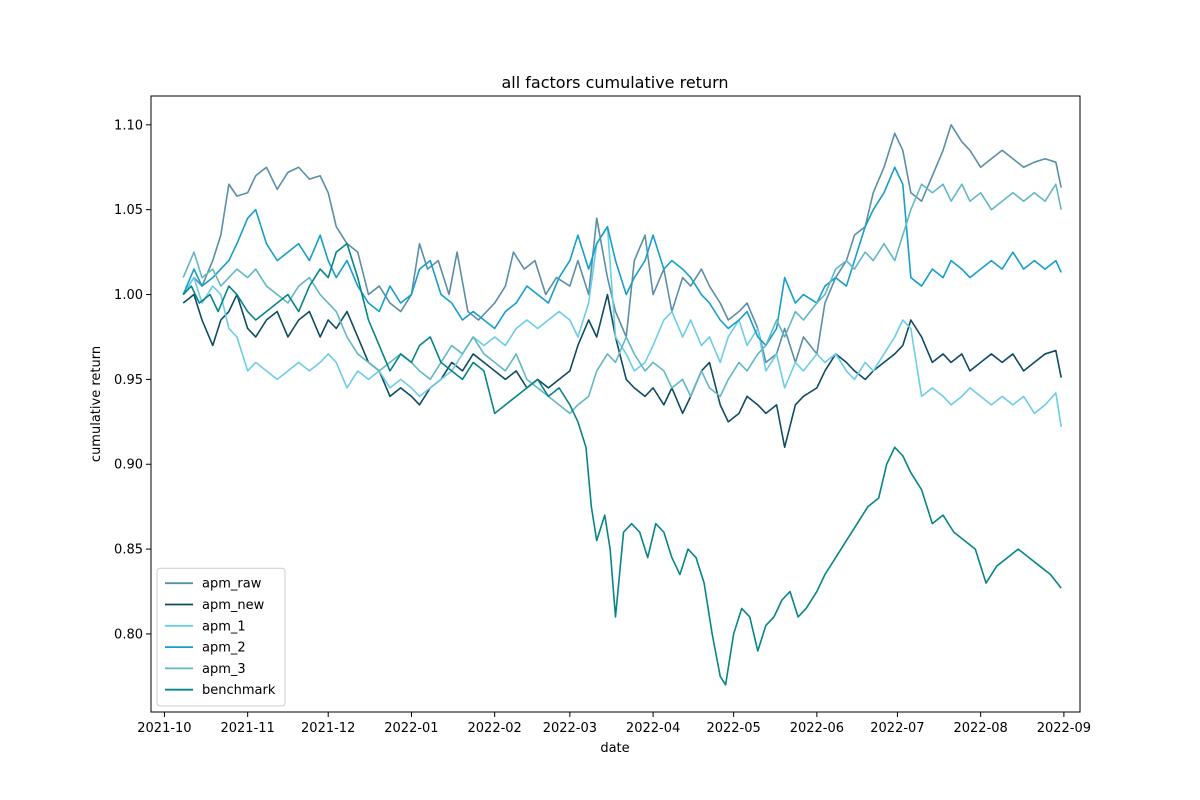  I want to click on x-tick-label: 2022-07, so click(897, 728).